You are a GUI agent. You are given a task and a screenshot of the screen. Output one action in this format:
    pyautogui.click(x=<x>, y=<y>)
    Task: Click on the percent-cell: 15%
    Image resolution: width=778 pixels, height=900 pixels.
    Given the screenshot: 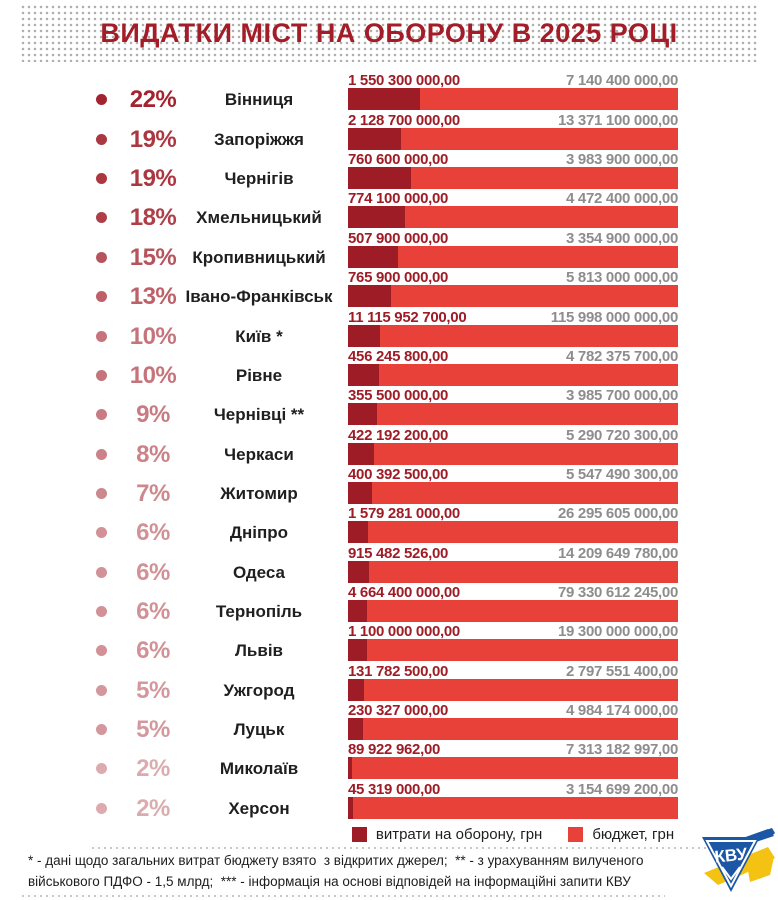 What is the action you would take?
    pyautogui.click(x=153, y=249)
    